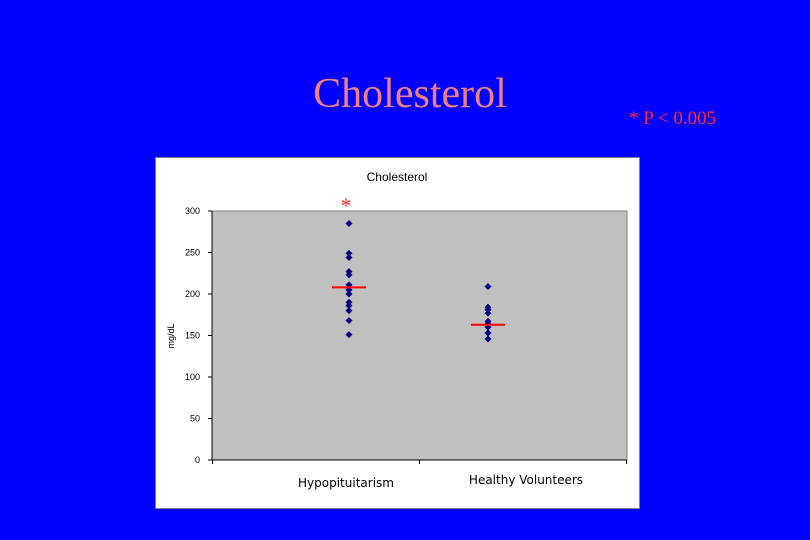 Image resolution: width=810 pixels, height=540 pixels. What do you see at coordinates (397, 177) in the screenshot?
I see `chart-title: Cholesterol` at bounding box center [397, 177].